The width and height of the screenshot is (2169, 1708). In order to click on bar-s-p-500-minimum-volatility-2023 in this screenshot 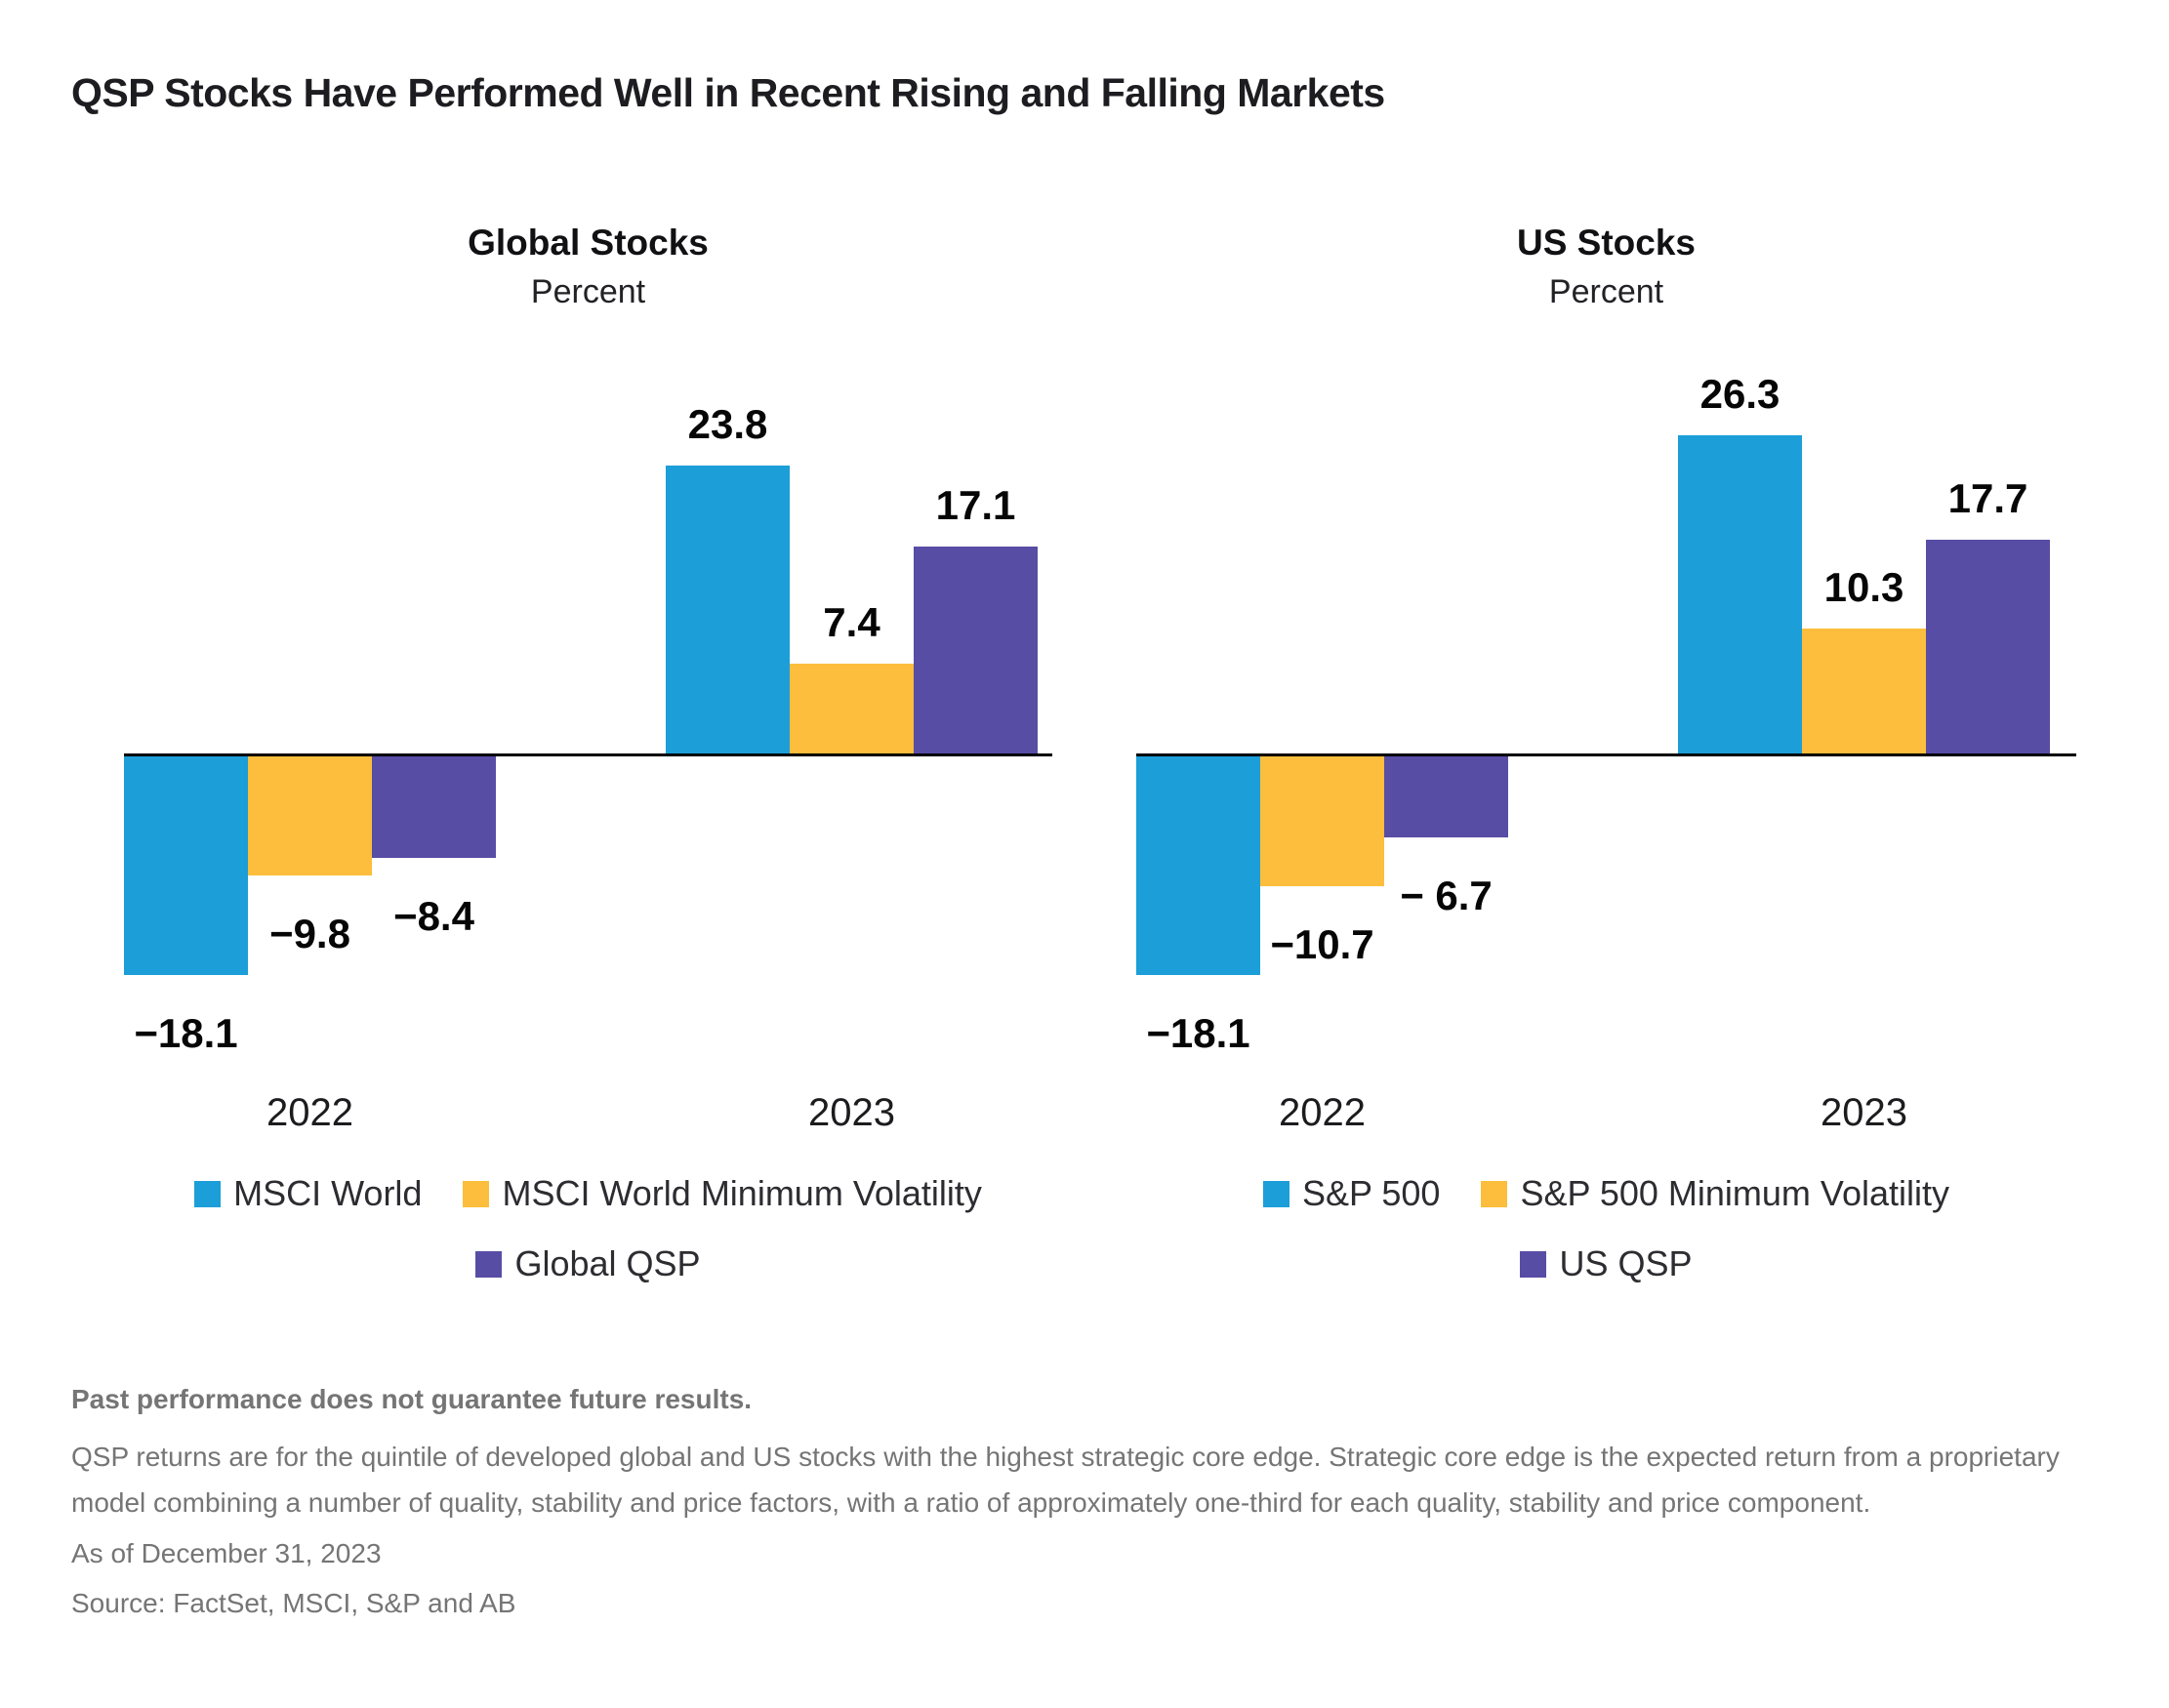, I will do `click(1864, 691)`.